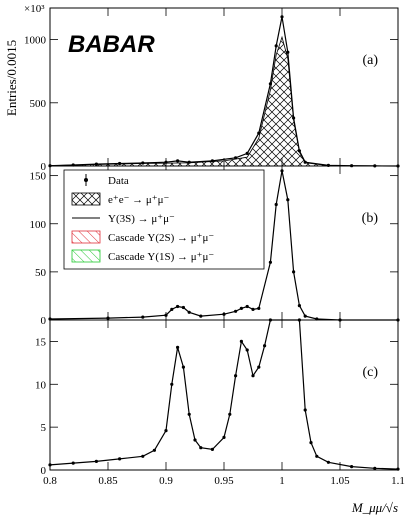  Describe the element at coordinates (370, 218) in the screenshot. I see `panel-label: (b)` at that location.